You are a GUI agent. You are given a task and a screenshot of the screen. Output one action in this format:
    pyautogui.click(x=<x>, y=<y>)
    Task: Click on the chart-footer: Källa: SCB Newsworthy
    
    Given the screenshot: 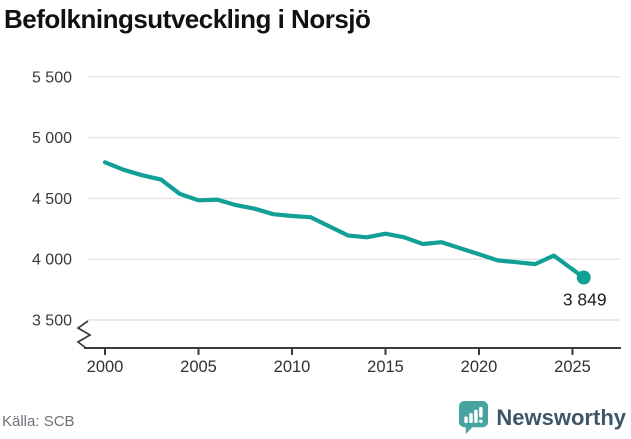 What is the action you would take?
    pyautogui.click(x=315, y=419)
    